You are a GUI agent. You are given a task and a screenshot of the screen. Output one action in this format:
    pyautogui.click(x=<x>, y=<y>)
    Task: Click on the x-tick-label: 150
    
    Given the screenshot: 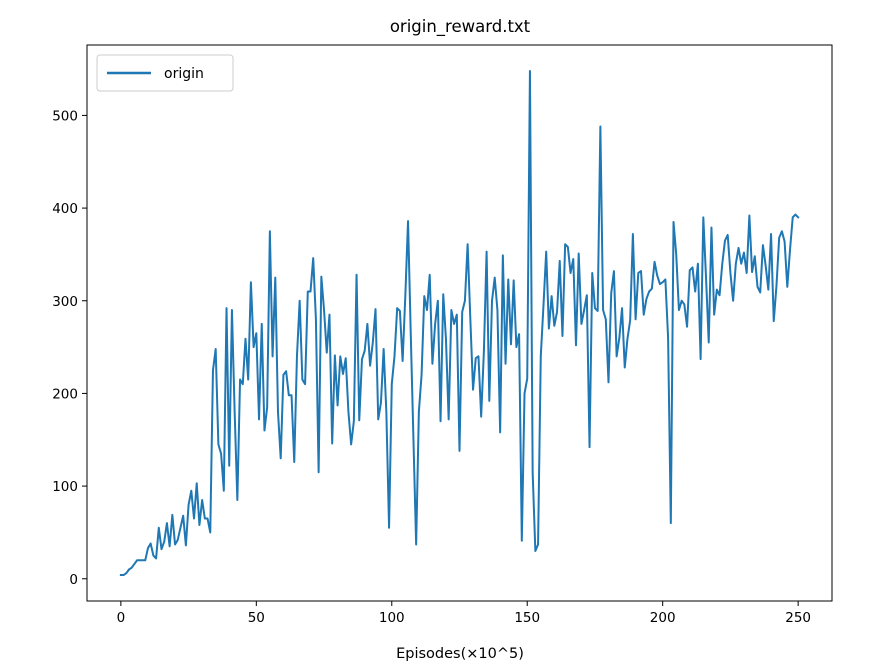 What is the action you would take?
    pyautogui.click(x=527, y=618)
    